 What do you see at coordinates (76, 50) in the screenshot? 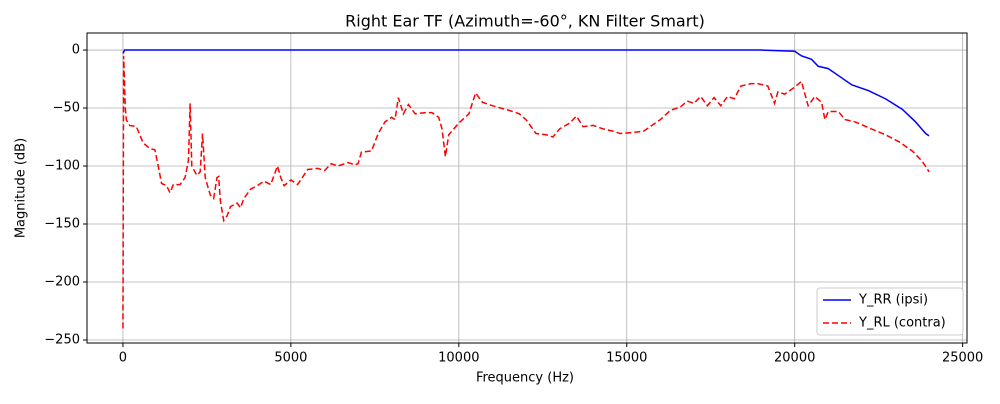
I see `y-tick-label: 0` at bounding box center [76, 50].